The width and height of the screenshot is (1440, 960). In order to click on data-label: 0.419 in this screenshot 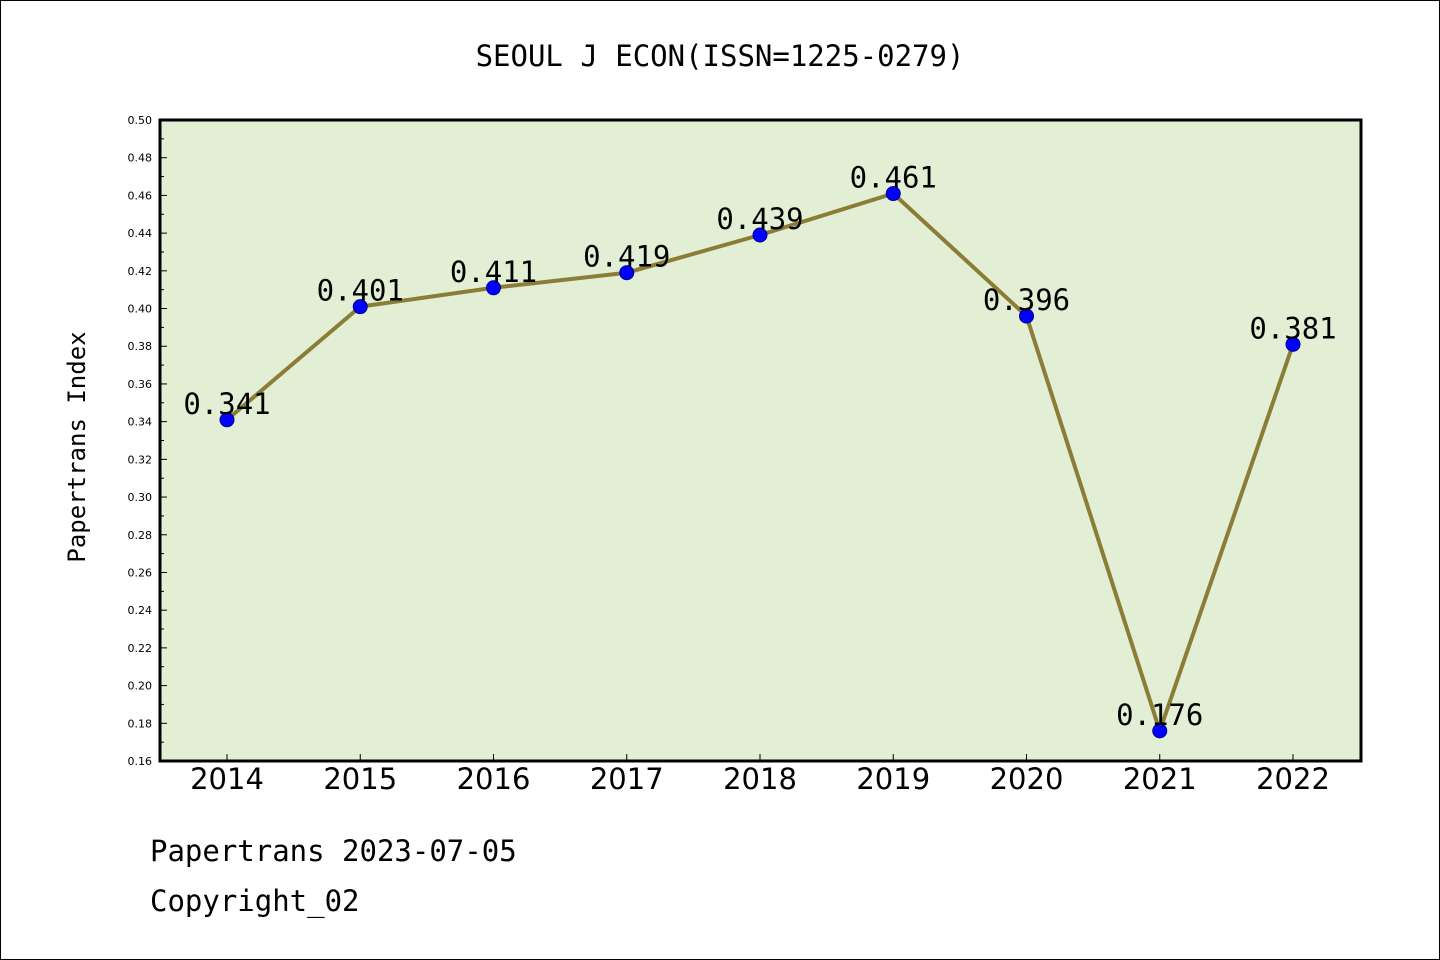, I will do `click(626, 257)`.